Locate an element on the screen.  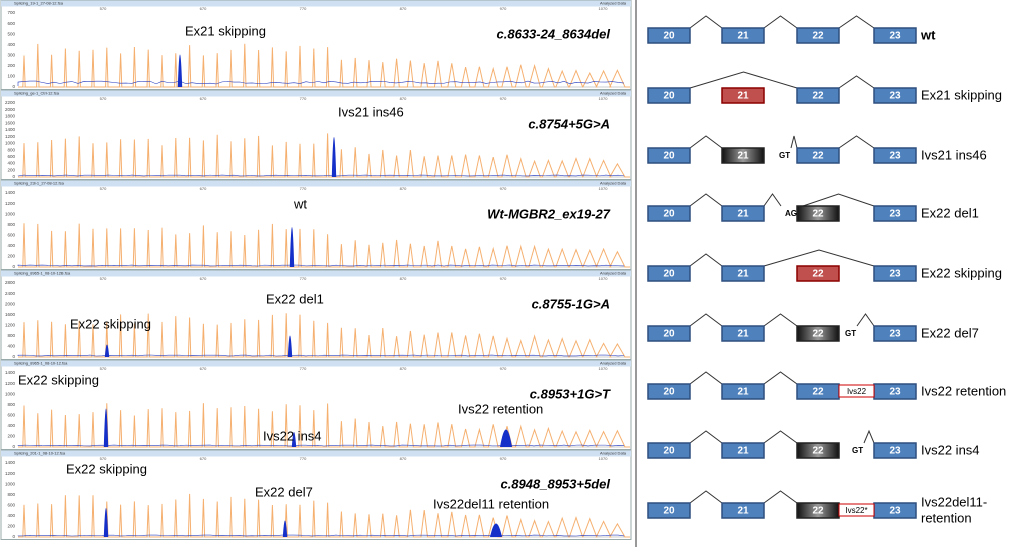
y-tick-label: 2400 is located at coordinates (10, 293).